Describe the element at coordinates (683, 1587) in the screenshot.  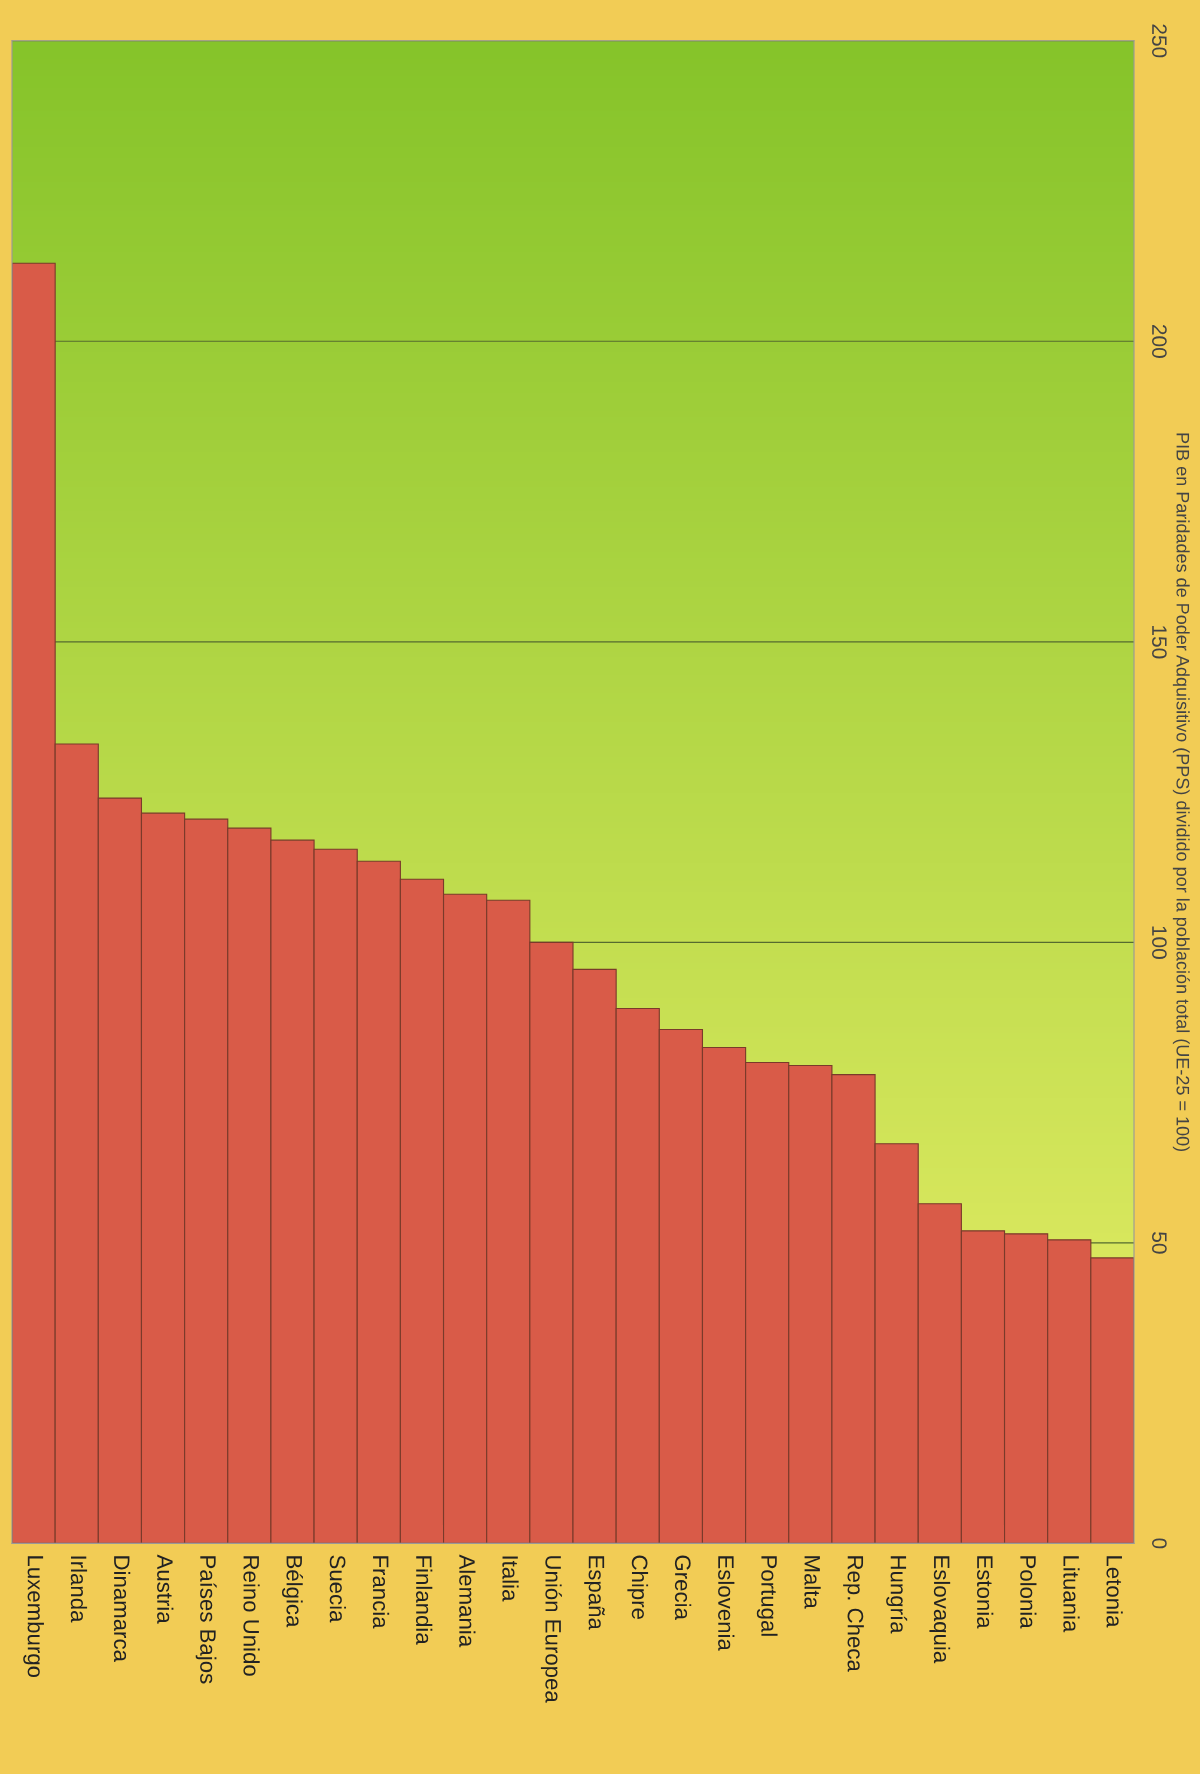
I see `x-tick-label: Grecia` at that location.